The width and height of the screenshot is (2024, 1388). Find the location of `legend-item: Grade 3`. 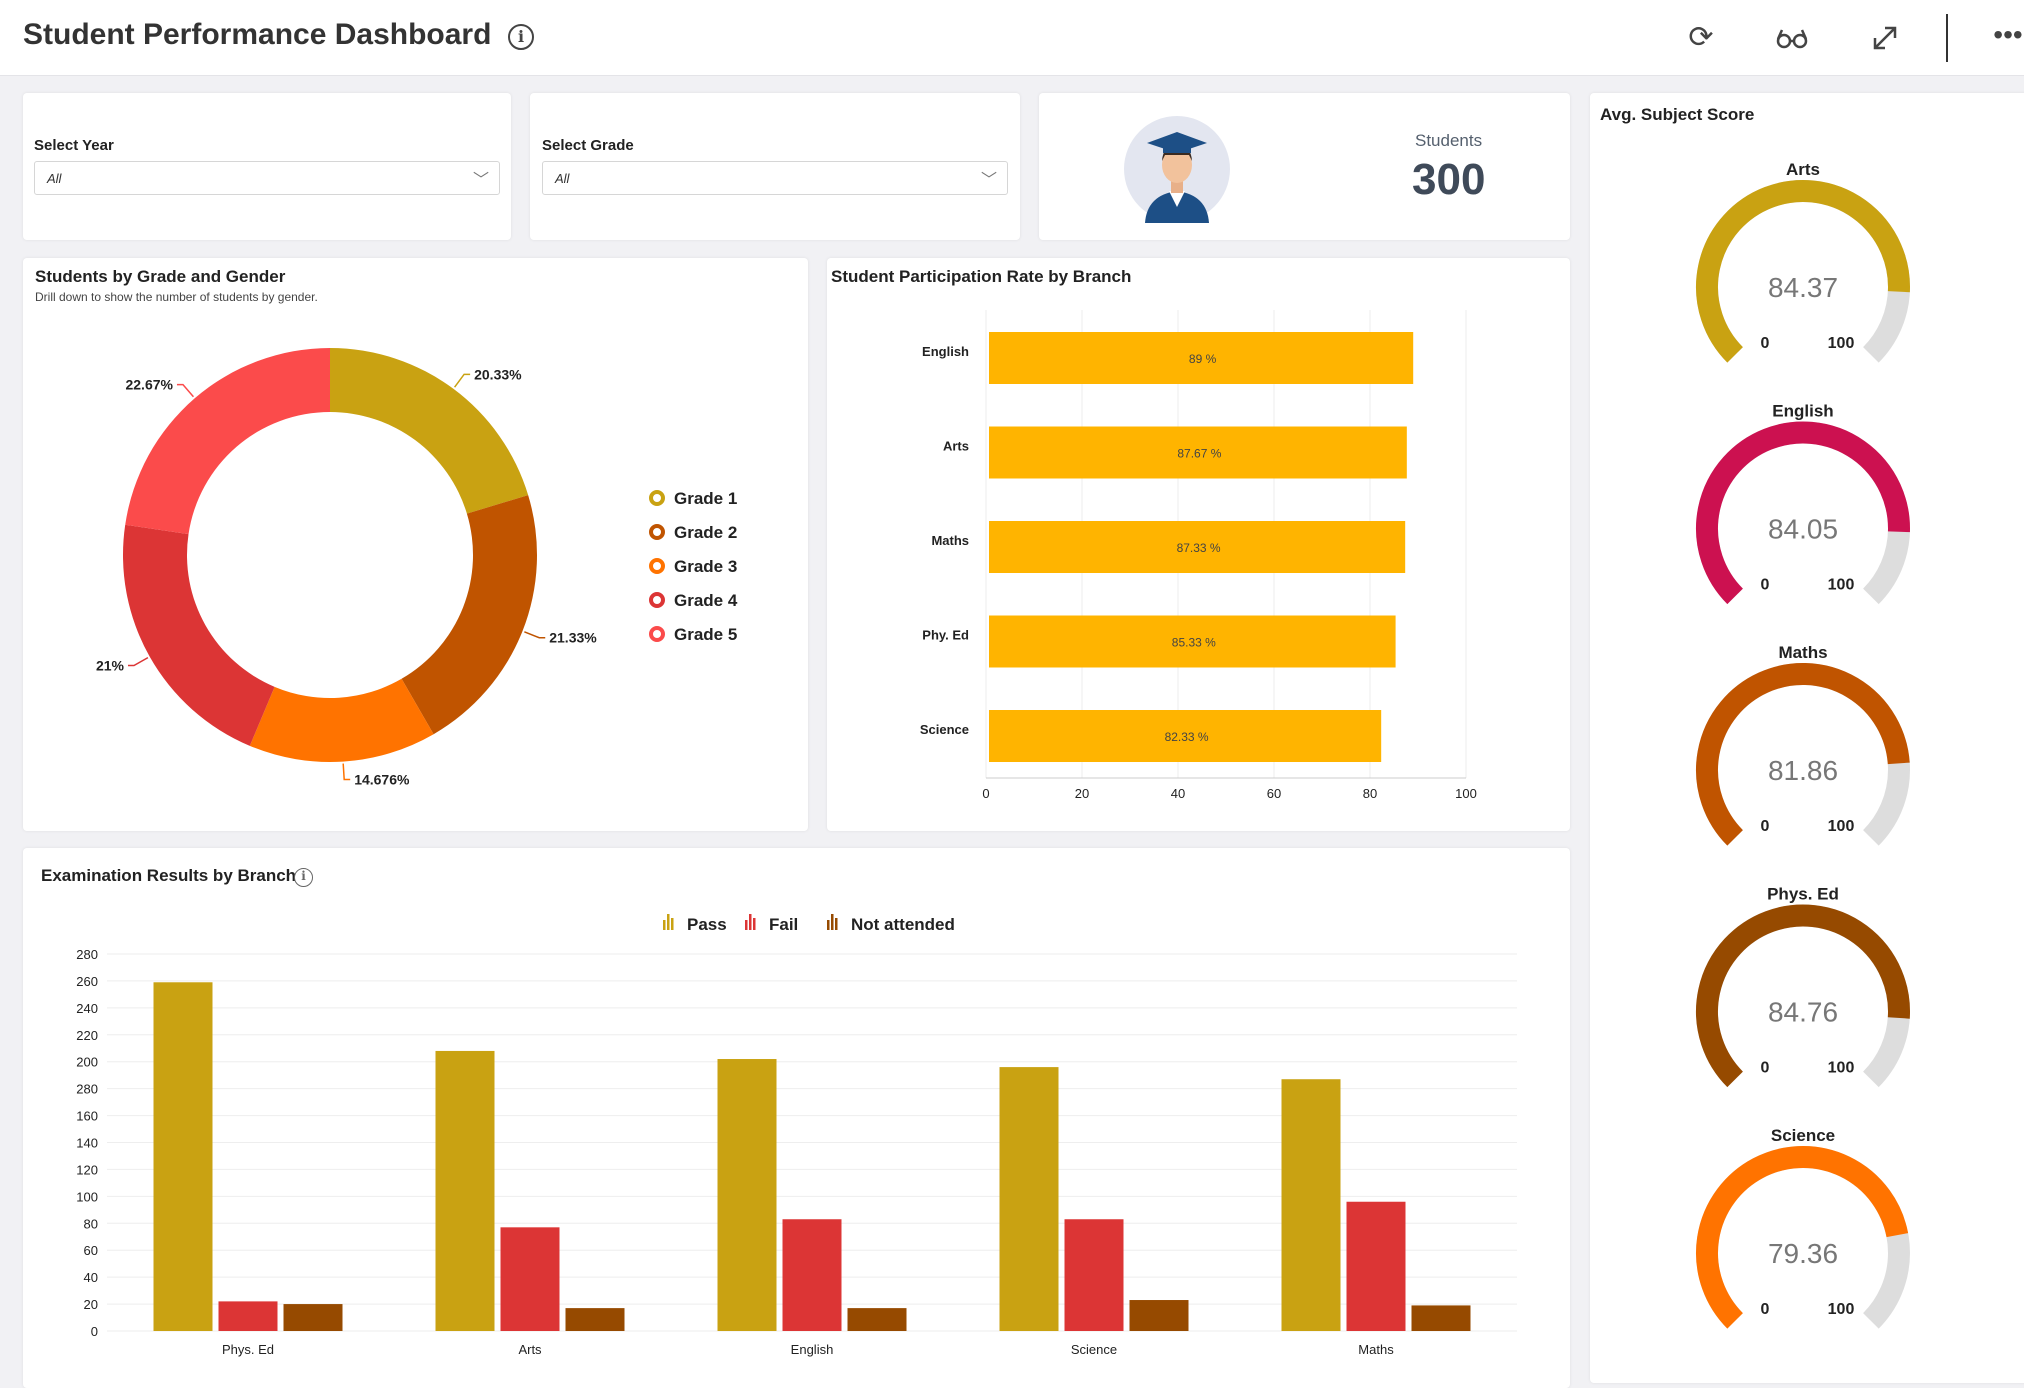

legend-item: Grade 3 is located at coordinates (705, 566).